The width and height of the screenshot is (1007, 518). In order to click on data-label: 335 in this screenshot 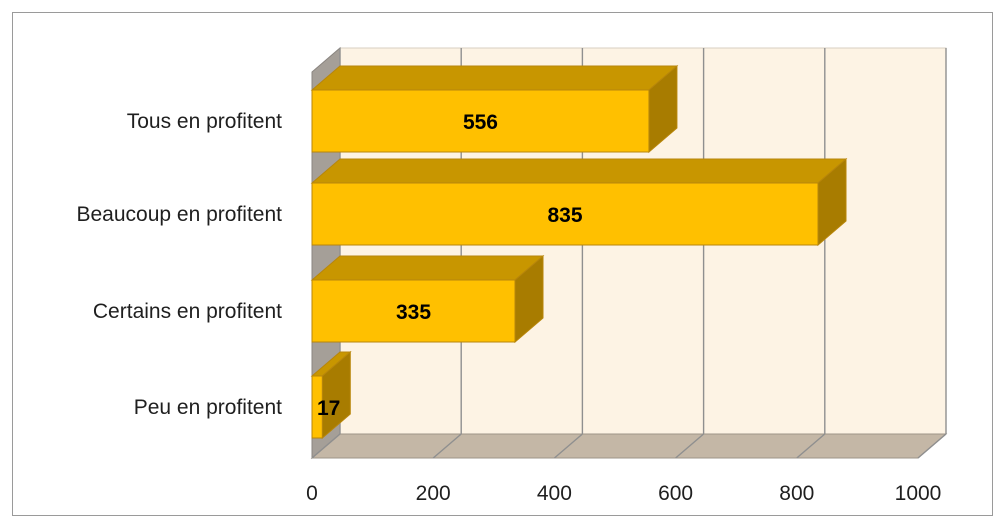, I will do `click(413, 312)`.